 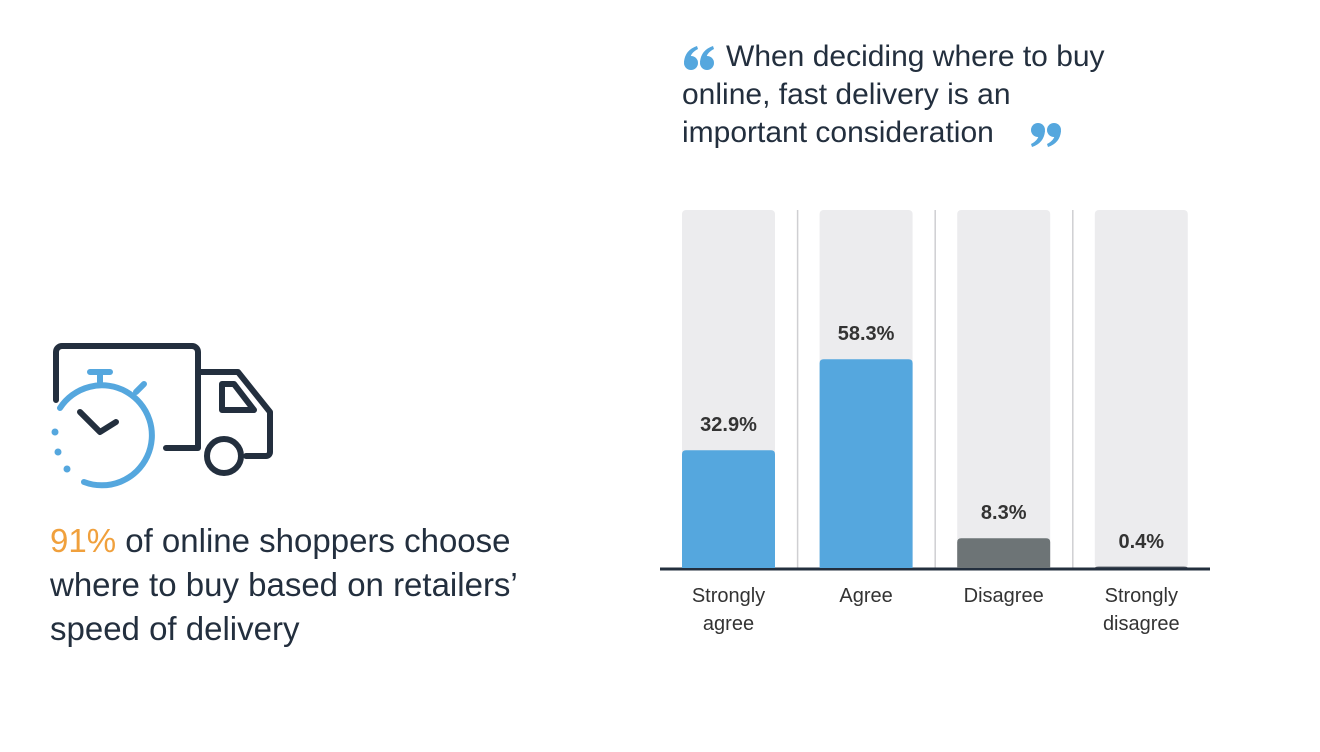 I want to click on truck-icon, so click(x=162, y=416).